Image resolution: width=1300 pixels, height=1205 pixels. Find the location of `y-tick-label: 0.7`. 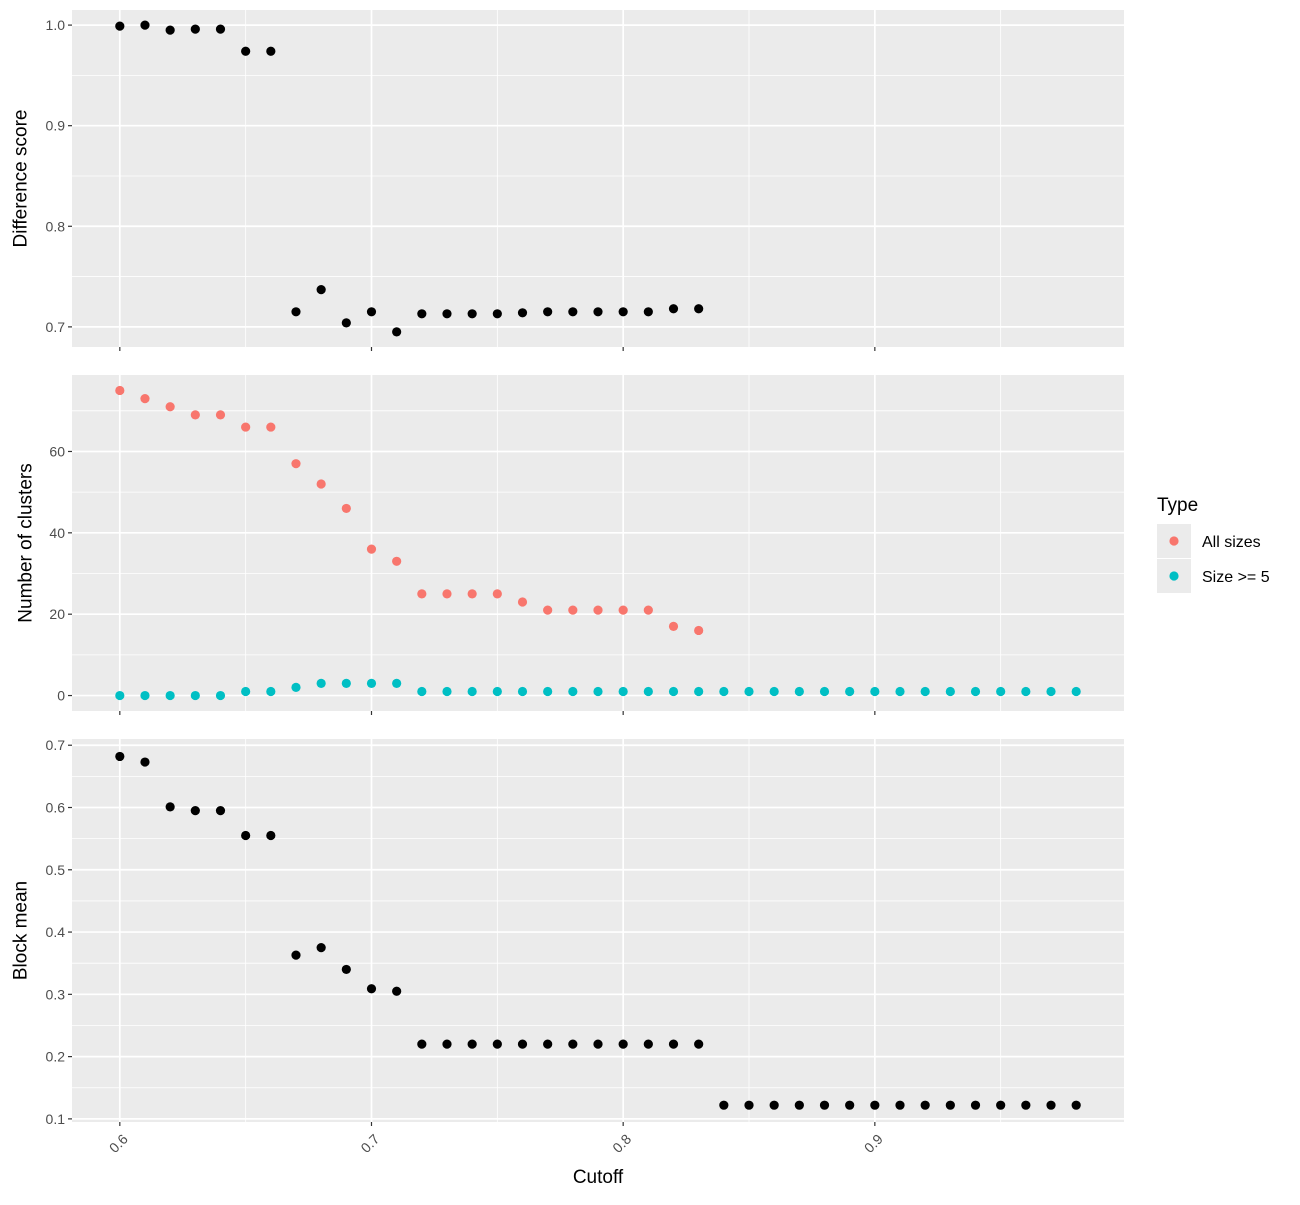

y-tick-label: 0.7 is located at coordinates (56, 745).